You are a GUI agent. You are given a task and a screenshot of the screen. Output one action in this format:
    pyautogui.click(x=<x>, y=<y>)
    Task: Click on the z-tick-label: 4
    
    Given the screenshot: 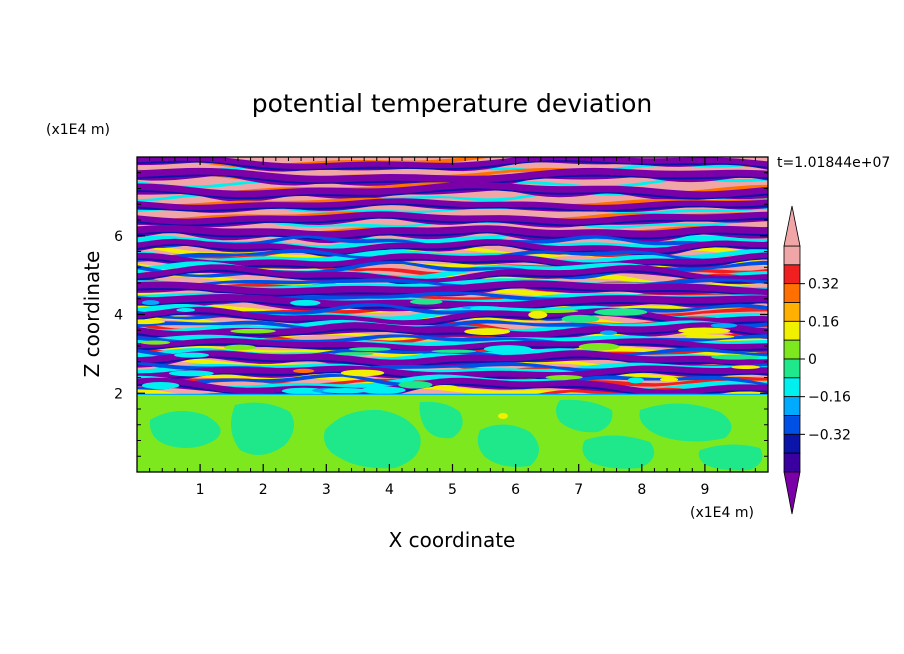 What is the action you would take?
    pyautogui.click(x=118, y=316)
    